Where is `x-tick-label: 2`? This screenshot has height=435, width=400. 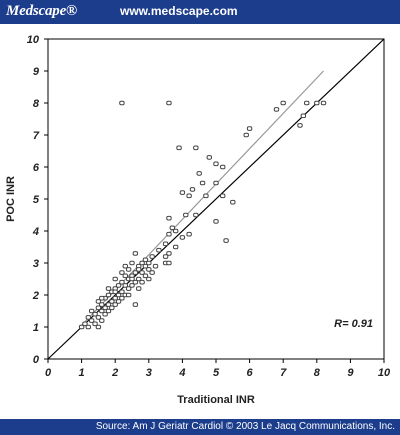 x-tick-label: 2 is located at coordinates (114, 373).